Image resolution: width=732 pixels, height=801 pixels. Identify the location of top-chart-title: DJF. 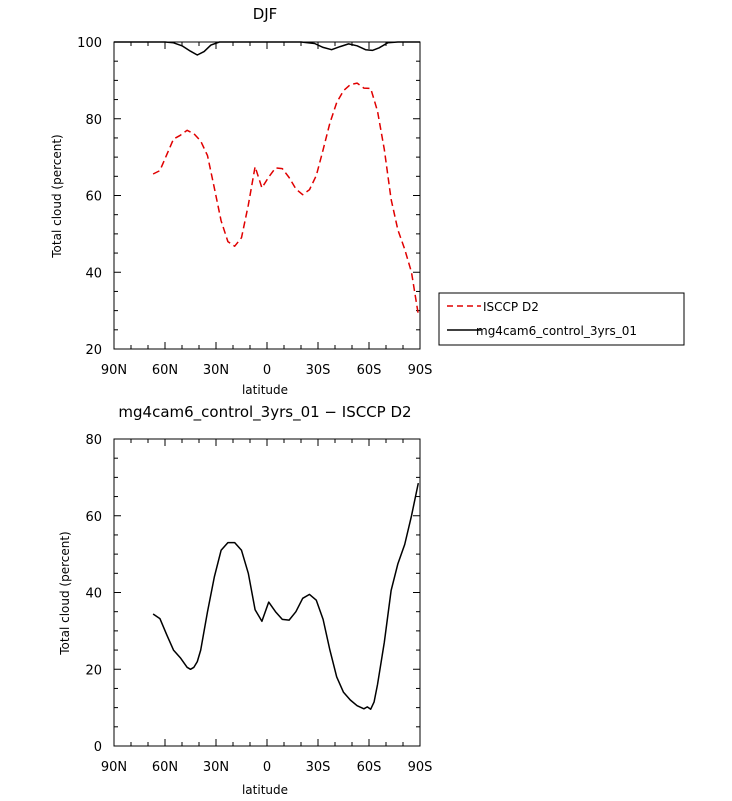
(265, 14).